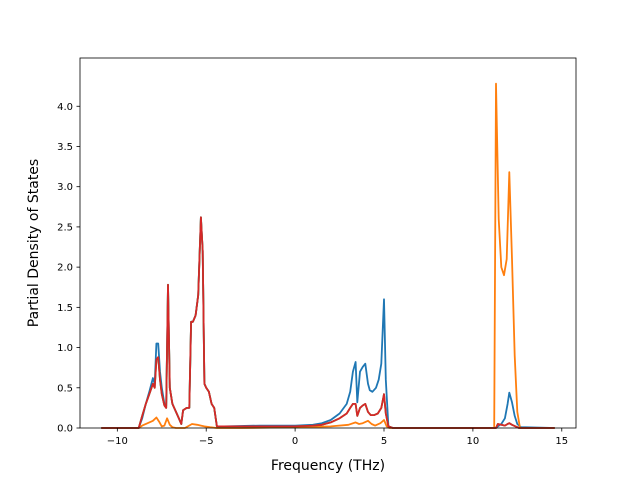 This screenshot has width=640, height=480. What do you see at coordinates (295, 441) in the screenshot?
I see `x-tick-label: 0` at bounding box center [295, 441].